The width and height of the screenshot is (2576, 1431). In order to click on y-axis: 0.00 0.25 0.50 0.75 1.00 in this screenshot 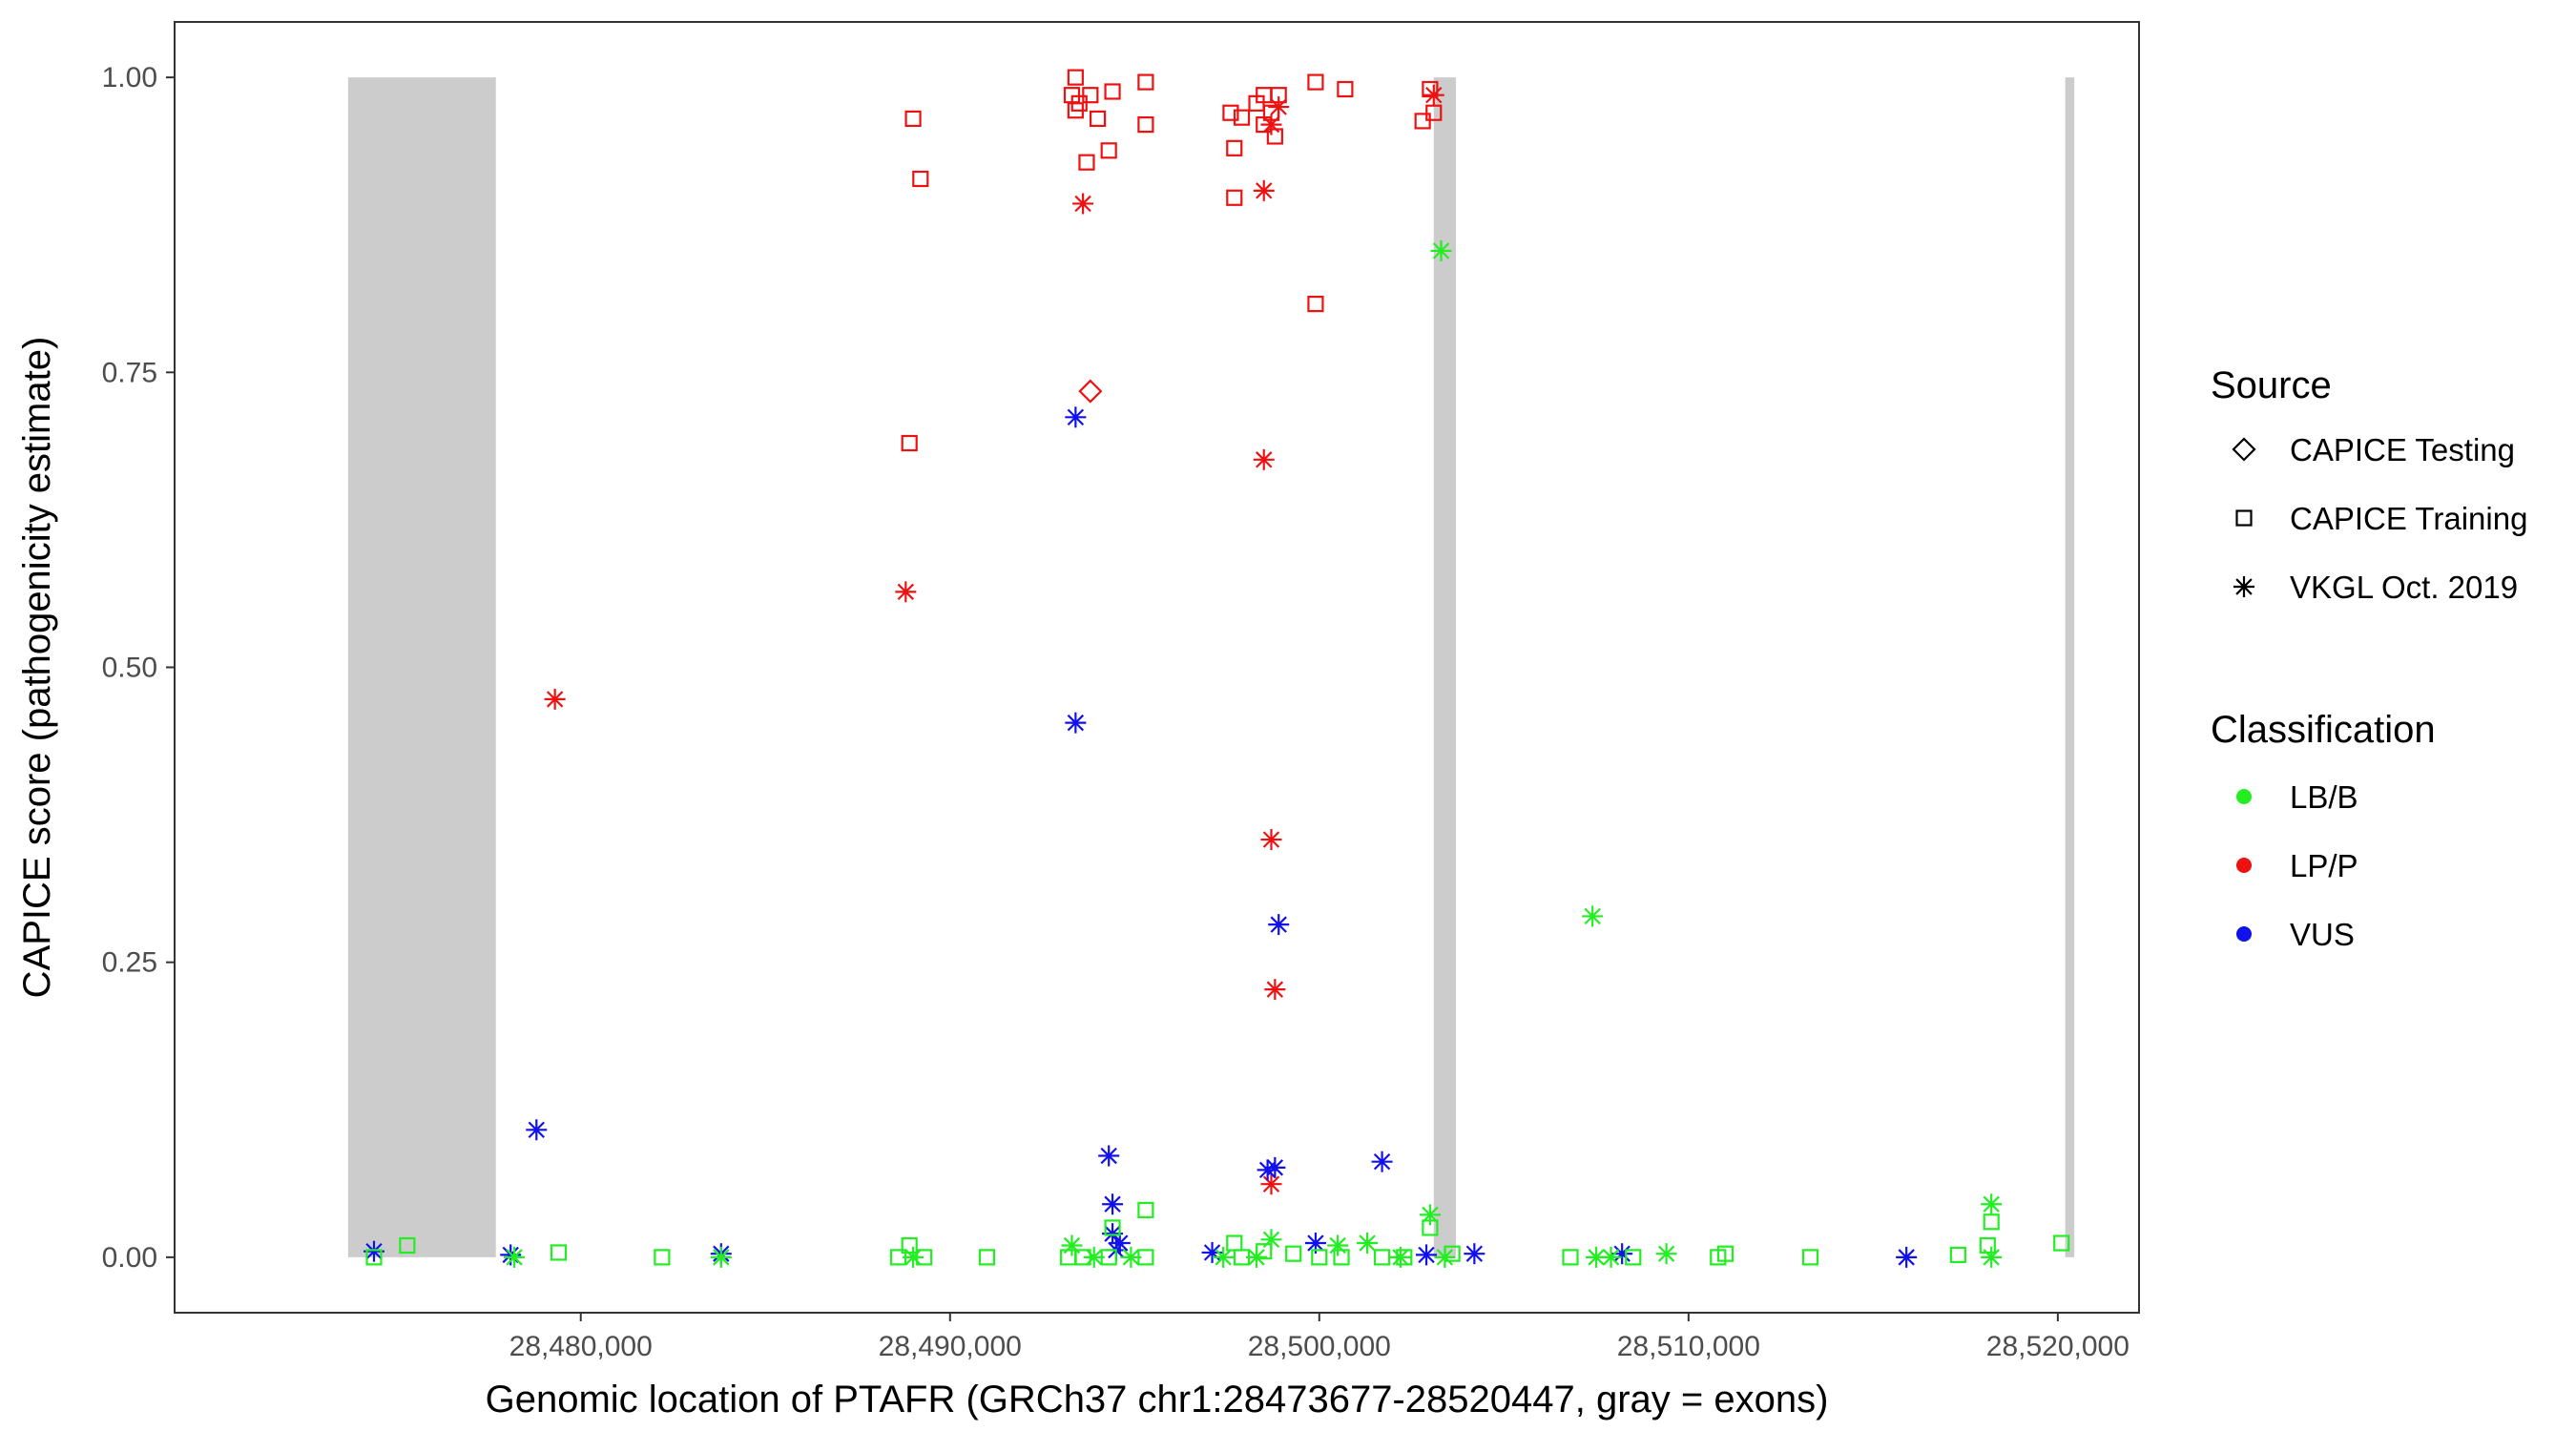, I will do `click(138, 668)`.